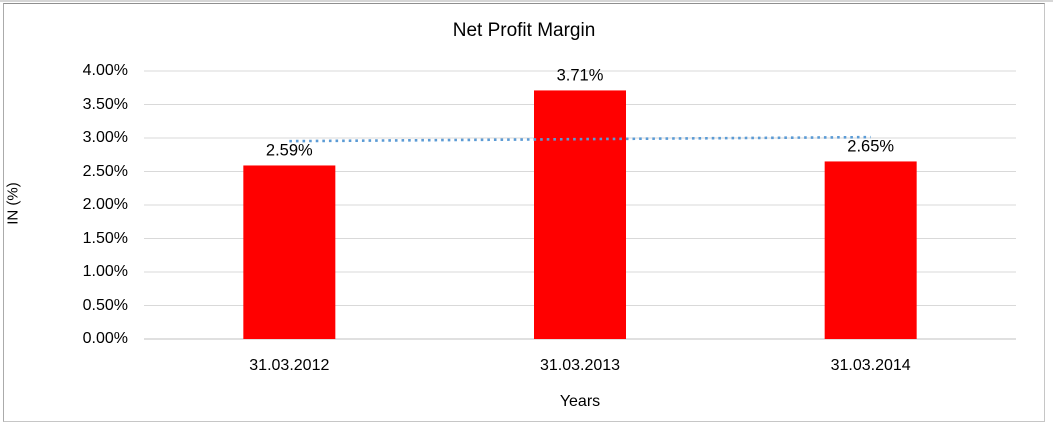  Describe the element at coordinates (105, 238) in the screenshot. I see `y-tick-label: 1.50%` at that location.